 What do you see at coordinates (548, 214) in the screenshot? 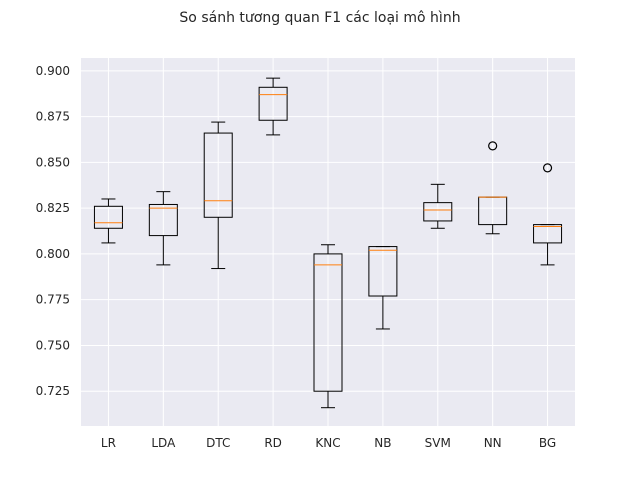
I see `box-bg` at bounding box center [548, 214].